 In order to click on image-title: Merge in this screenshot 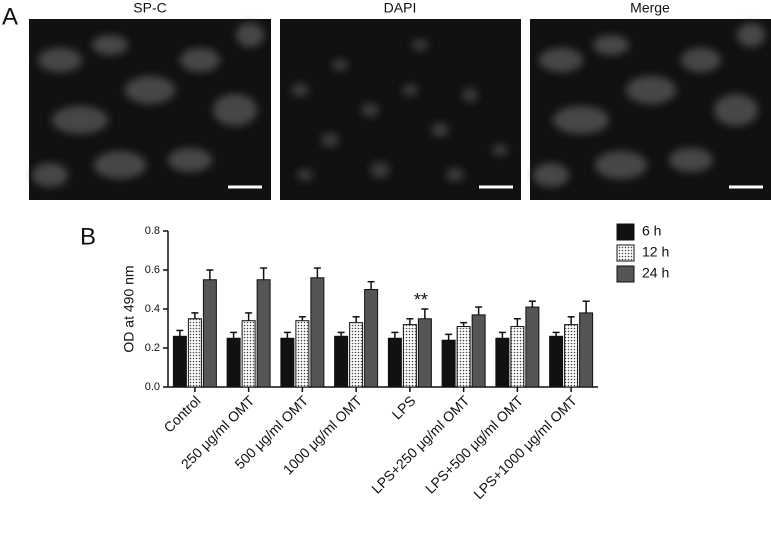, I will do `click(650, 8)`.